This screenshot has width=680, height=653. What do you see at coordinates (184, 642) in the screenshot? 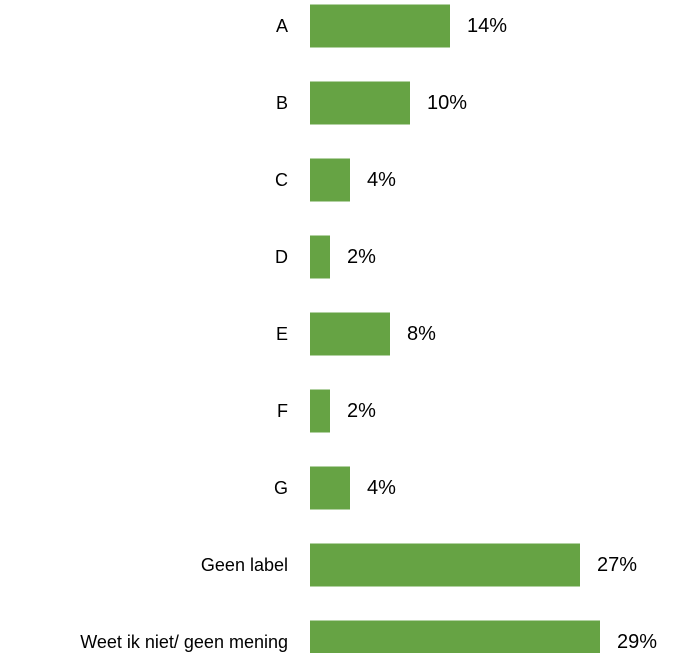
I see `category-label-8: Weet ik niet/ geen mening` at bounding box center [184, 642].